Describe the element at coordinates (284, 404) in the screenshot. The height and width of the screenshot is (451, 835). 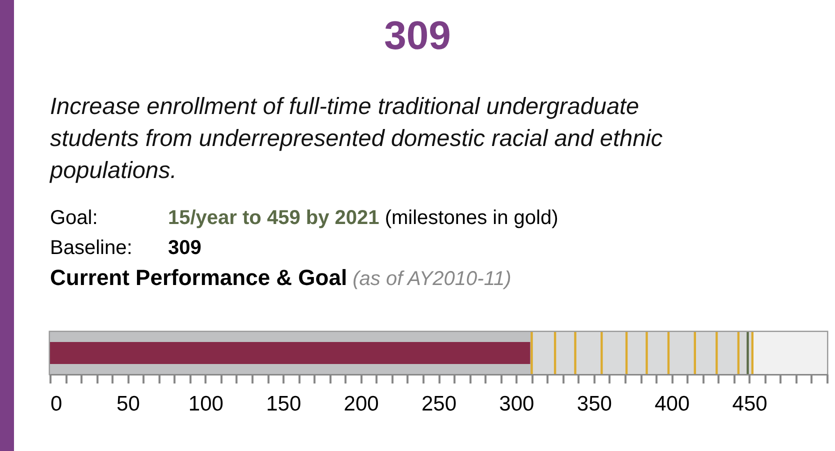
I see `x-tick-label: 150` at that location.